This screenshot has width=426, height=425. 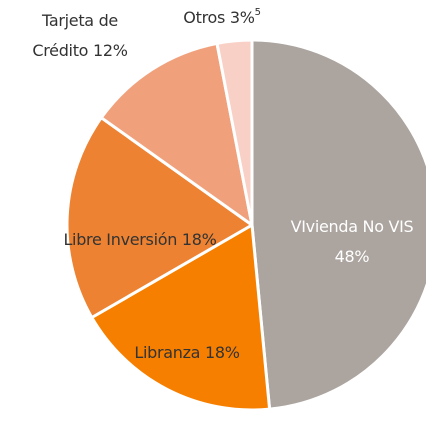 What do you see at coordinates (352, 242) in the screenshot?
I see `slice-label: VIvienda No VIS 48%` at bounding box center [352, 242].